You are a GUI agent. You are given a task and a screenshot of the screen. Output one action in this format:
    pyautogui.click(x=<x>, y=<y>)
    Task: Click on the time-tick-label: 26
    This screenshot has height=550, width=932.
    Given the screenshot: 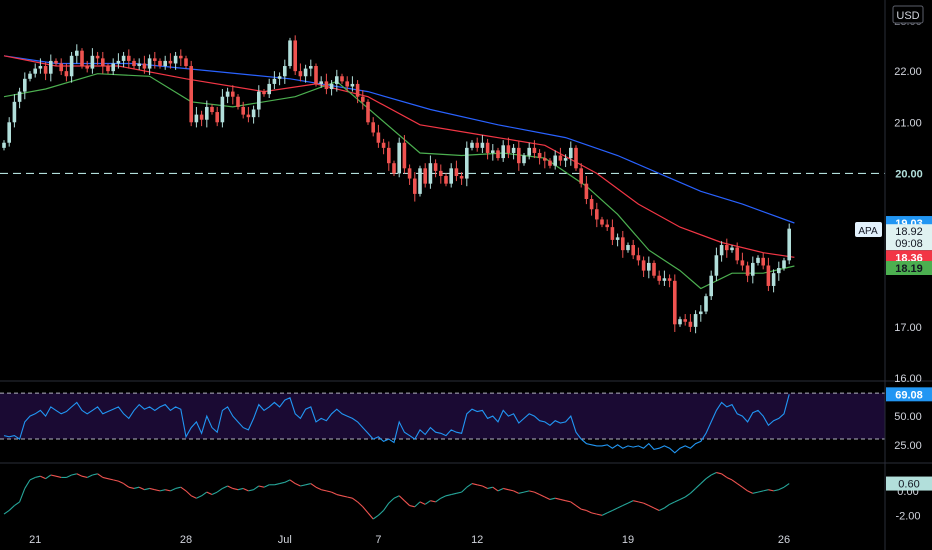 What is the action you would take?
    pyautogui.click(x=784, y=540)
    